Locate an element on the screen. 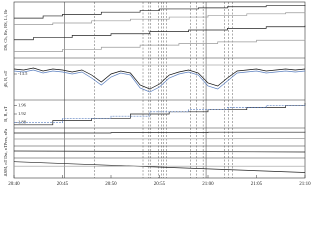 Image resolution: width=320 pixels, height=240 pixels. y-axis-label: DS, Ch, Re, RS, Li, Br is located at coordinates (6, 30).